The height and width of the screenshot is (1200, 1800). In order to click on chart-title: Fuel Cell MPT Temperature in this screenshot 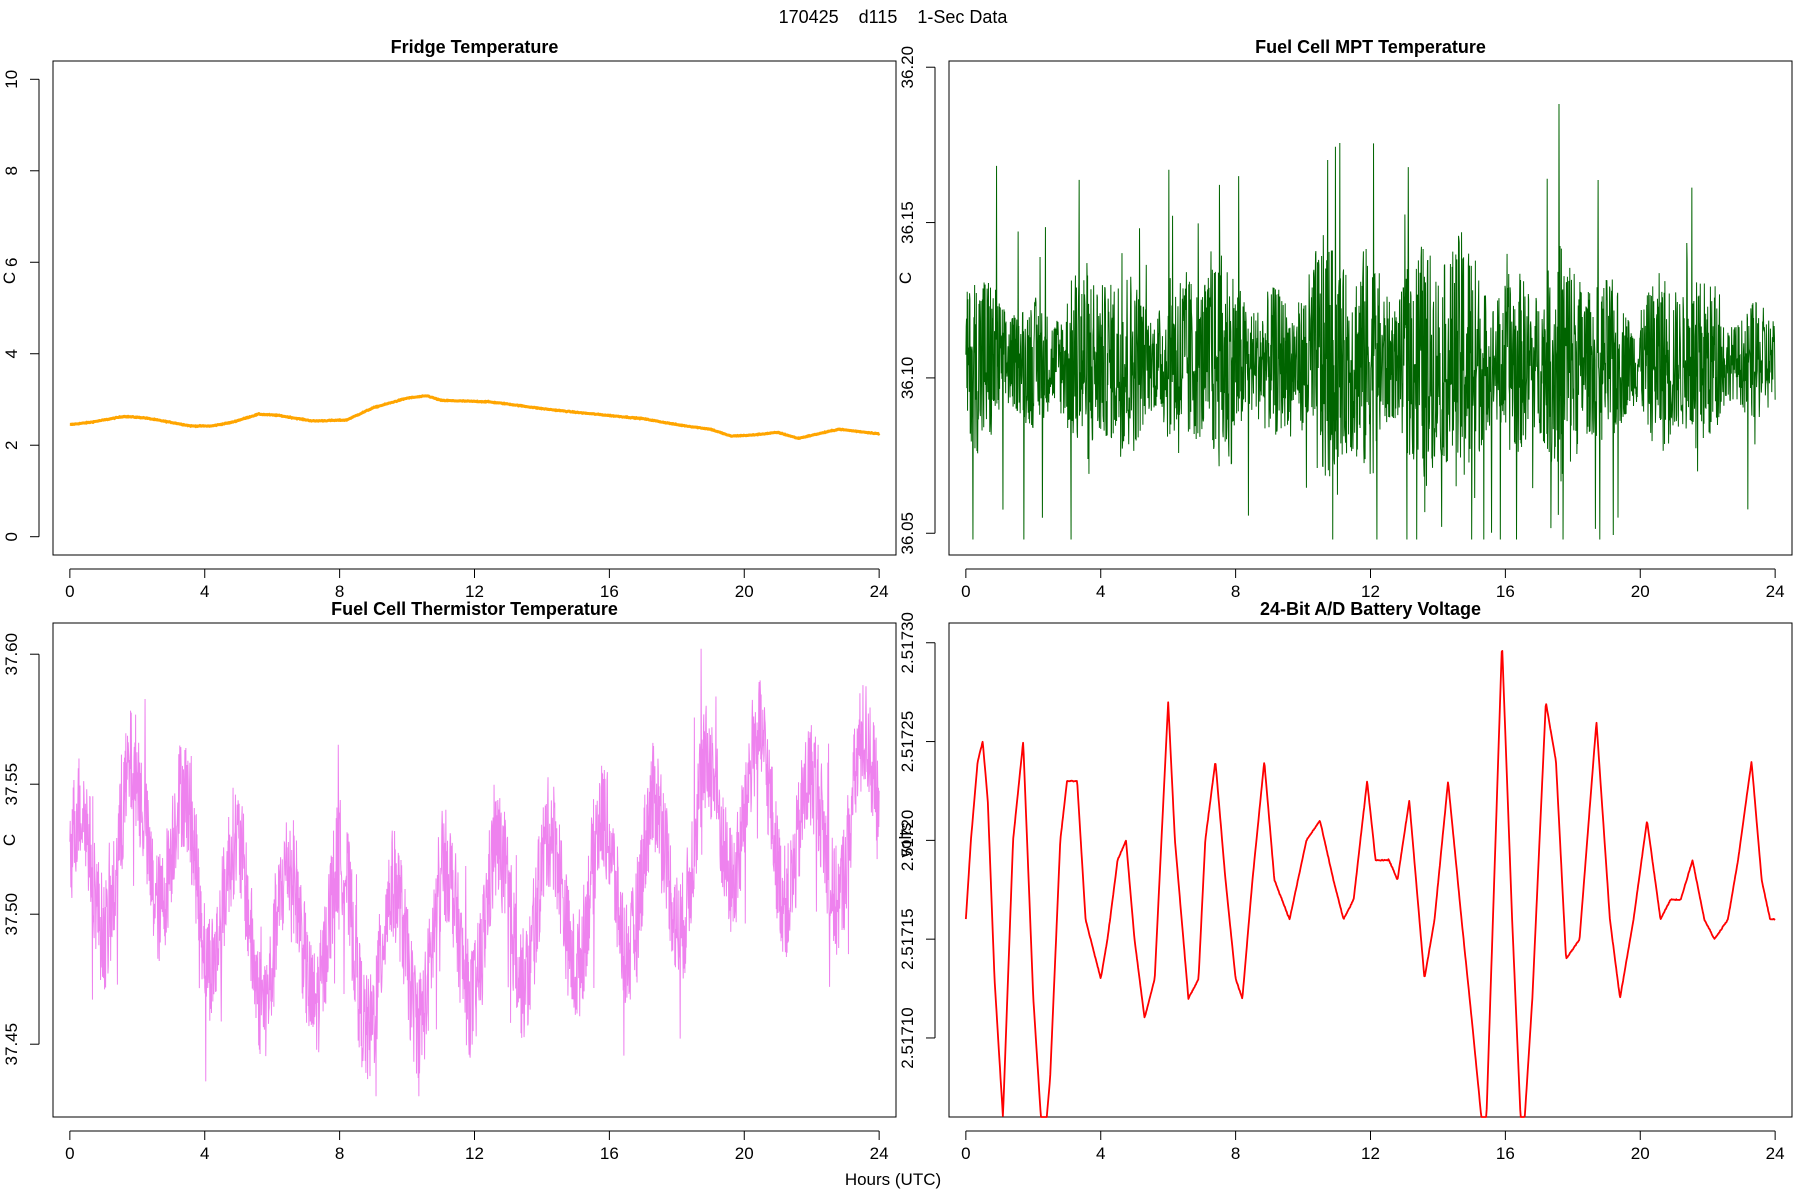, I will do `click(1370, 47)`.